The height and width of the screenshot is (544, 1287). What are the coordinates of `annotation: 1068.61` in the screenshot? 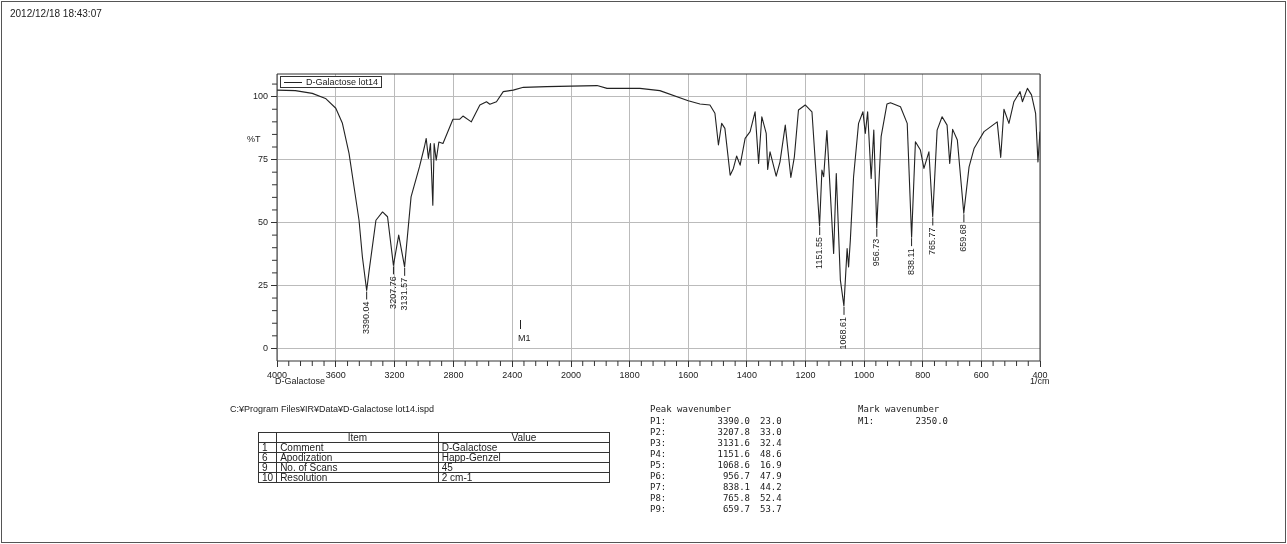 It's located at (843, 333).